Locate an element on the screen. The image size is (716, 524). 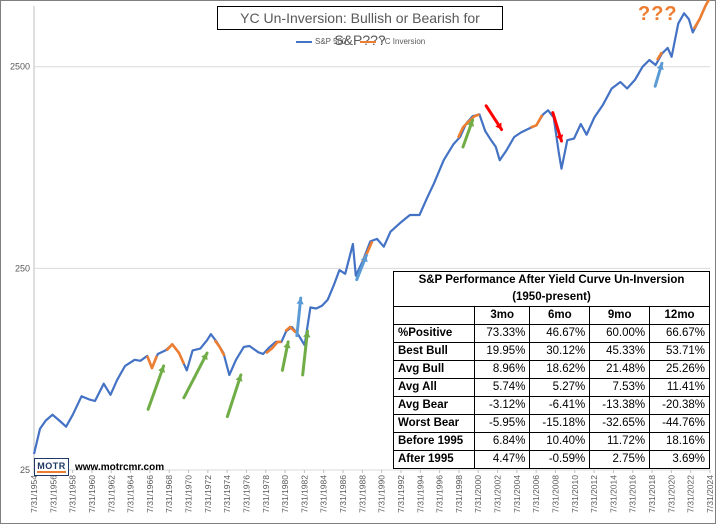
row-label: Worst Bear is located at coordinates (434, 423).